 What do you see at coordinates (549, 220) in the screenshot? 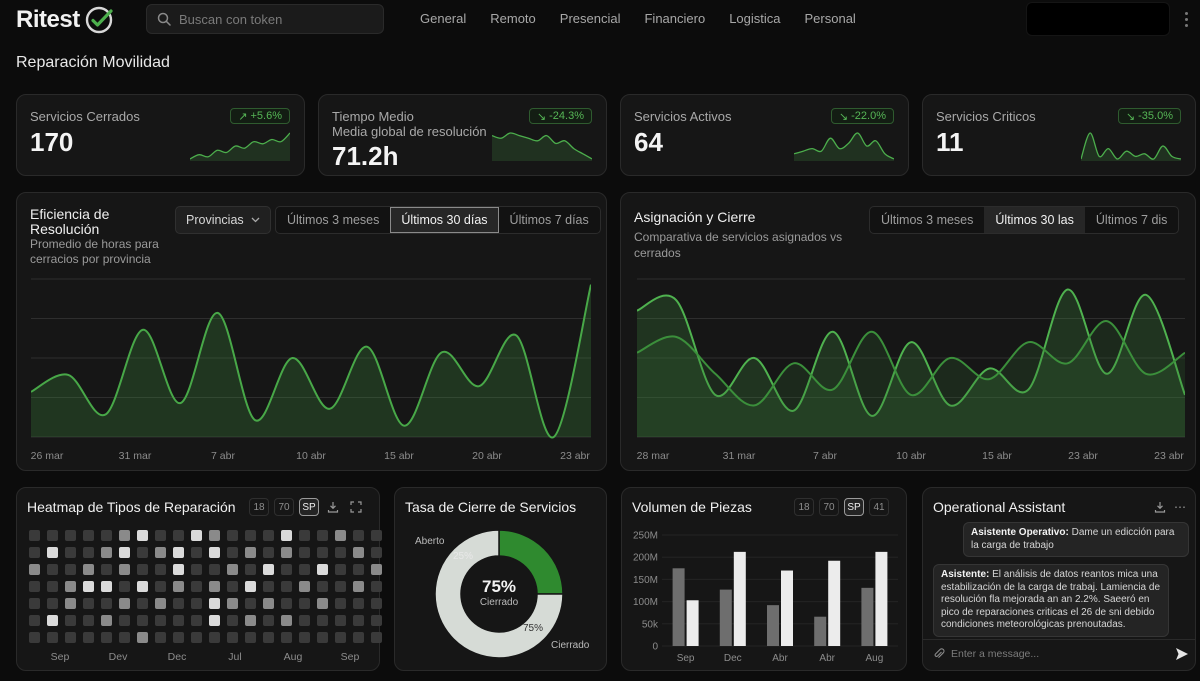
I see `range-7-days: Últimos 7 días` at bounding box center [549, 220].